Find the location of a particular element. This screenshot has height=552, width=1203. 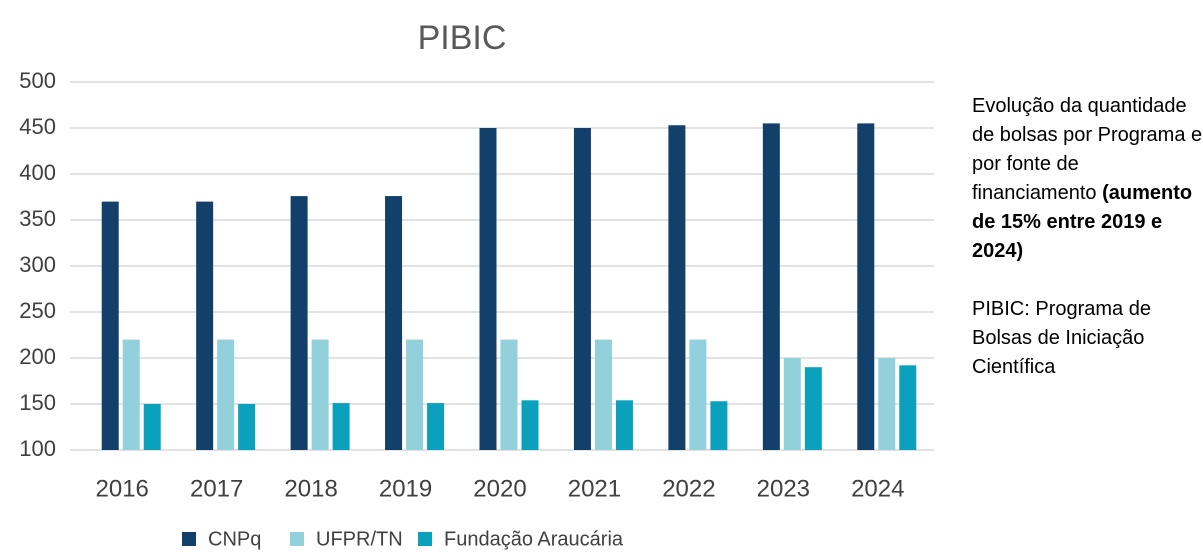

x-tick-label: 2017 is located at coordinates (216, 488).